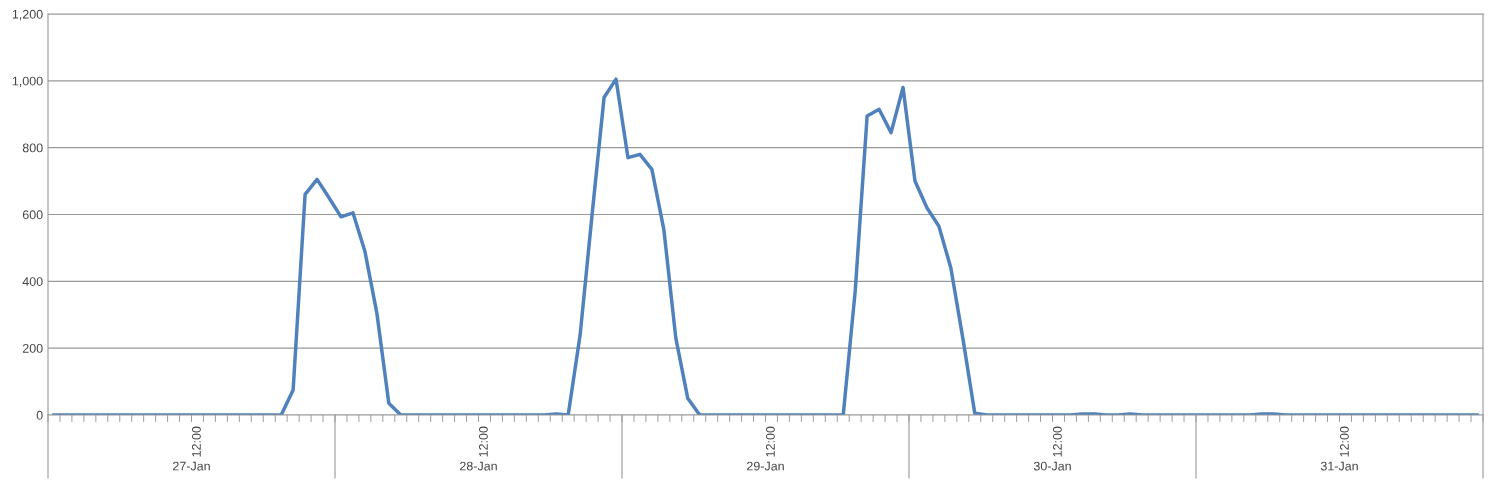  What do you see at coordinates (1339, 466) in the screenshot?
I see `text: 31-Jan` at bounding box center [1339, 466].